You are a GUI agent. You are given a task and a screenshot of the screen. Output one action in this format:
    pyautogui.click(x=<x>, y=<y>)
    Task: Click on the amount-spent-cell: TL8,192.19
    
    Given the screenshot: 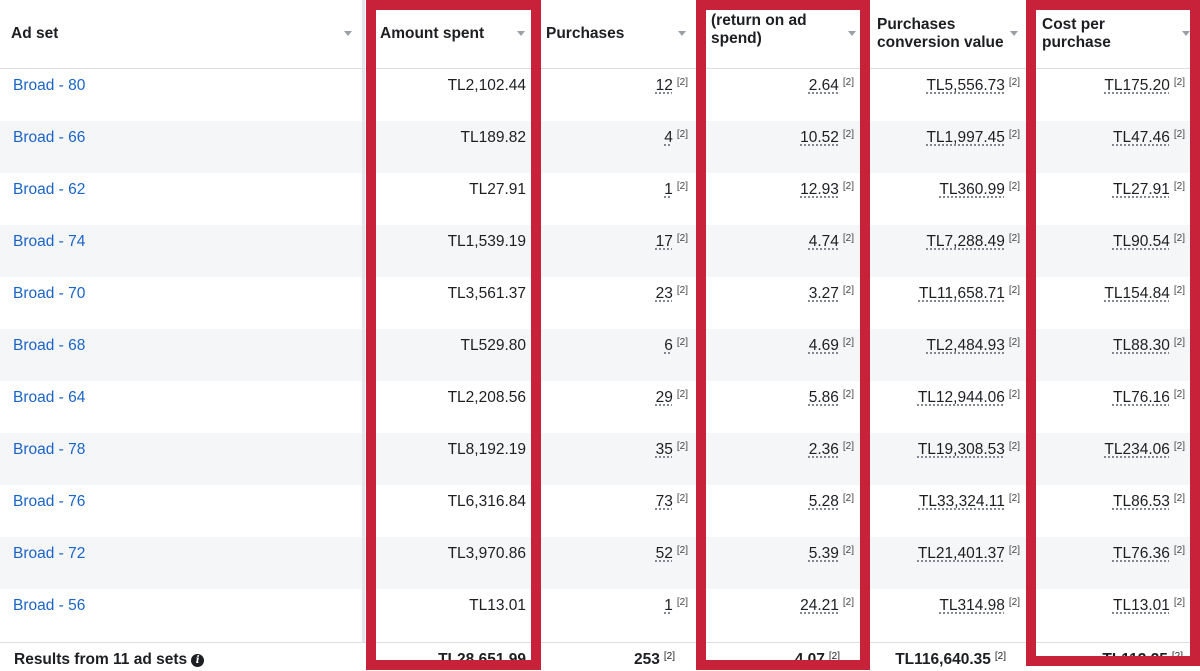 What is the action you would take?
    pyautogui.click(x=486, y=449)
    